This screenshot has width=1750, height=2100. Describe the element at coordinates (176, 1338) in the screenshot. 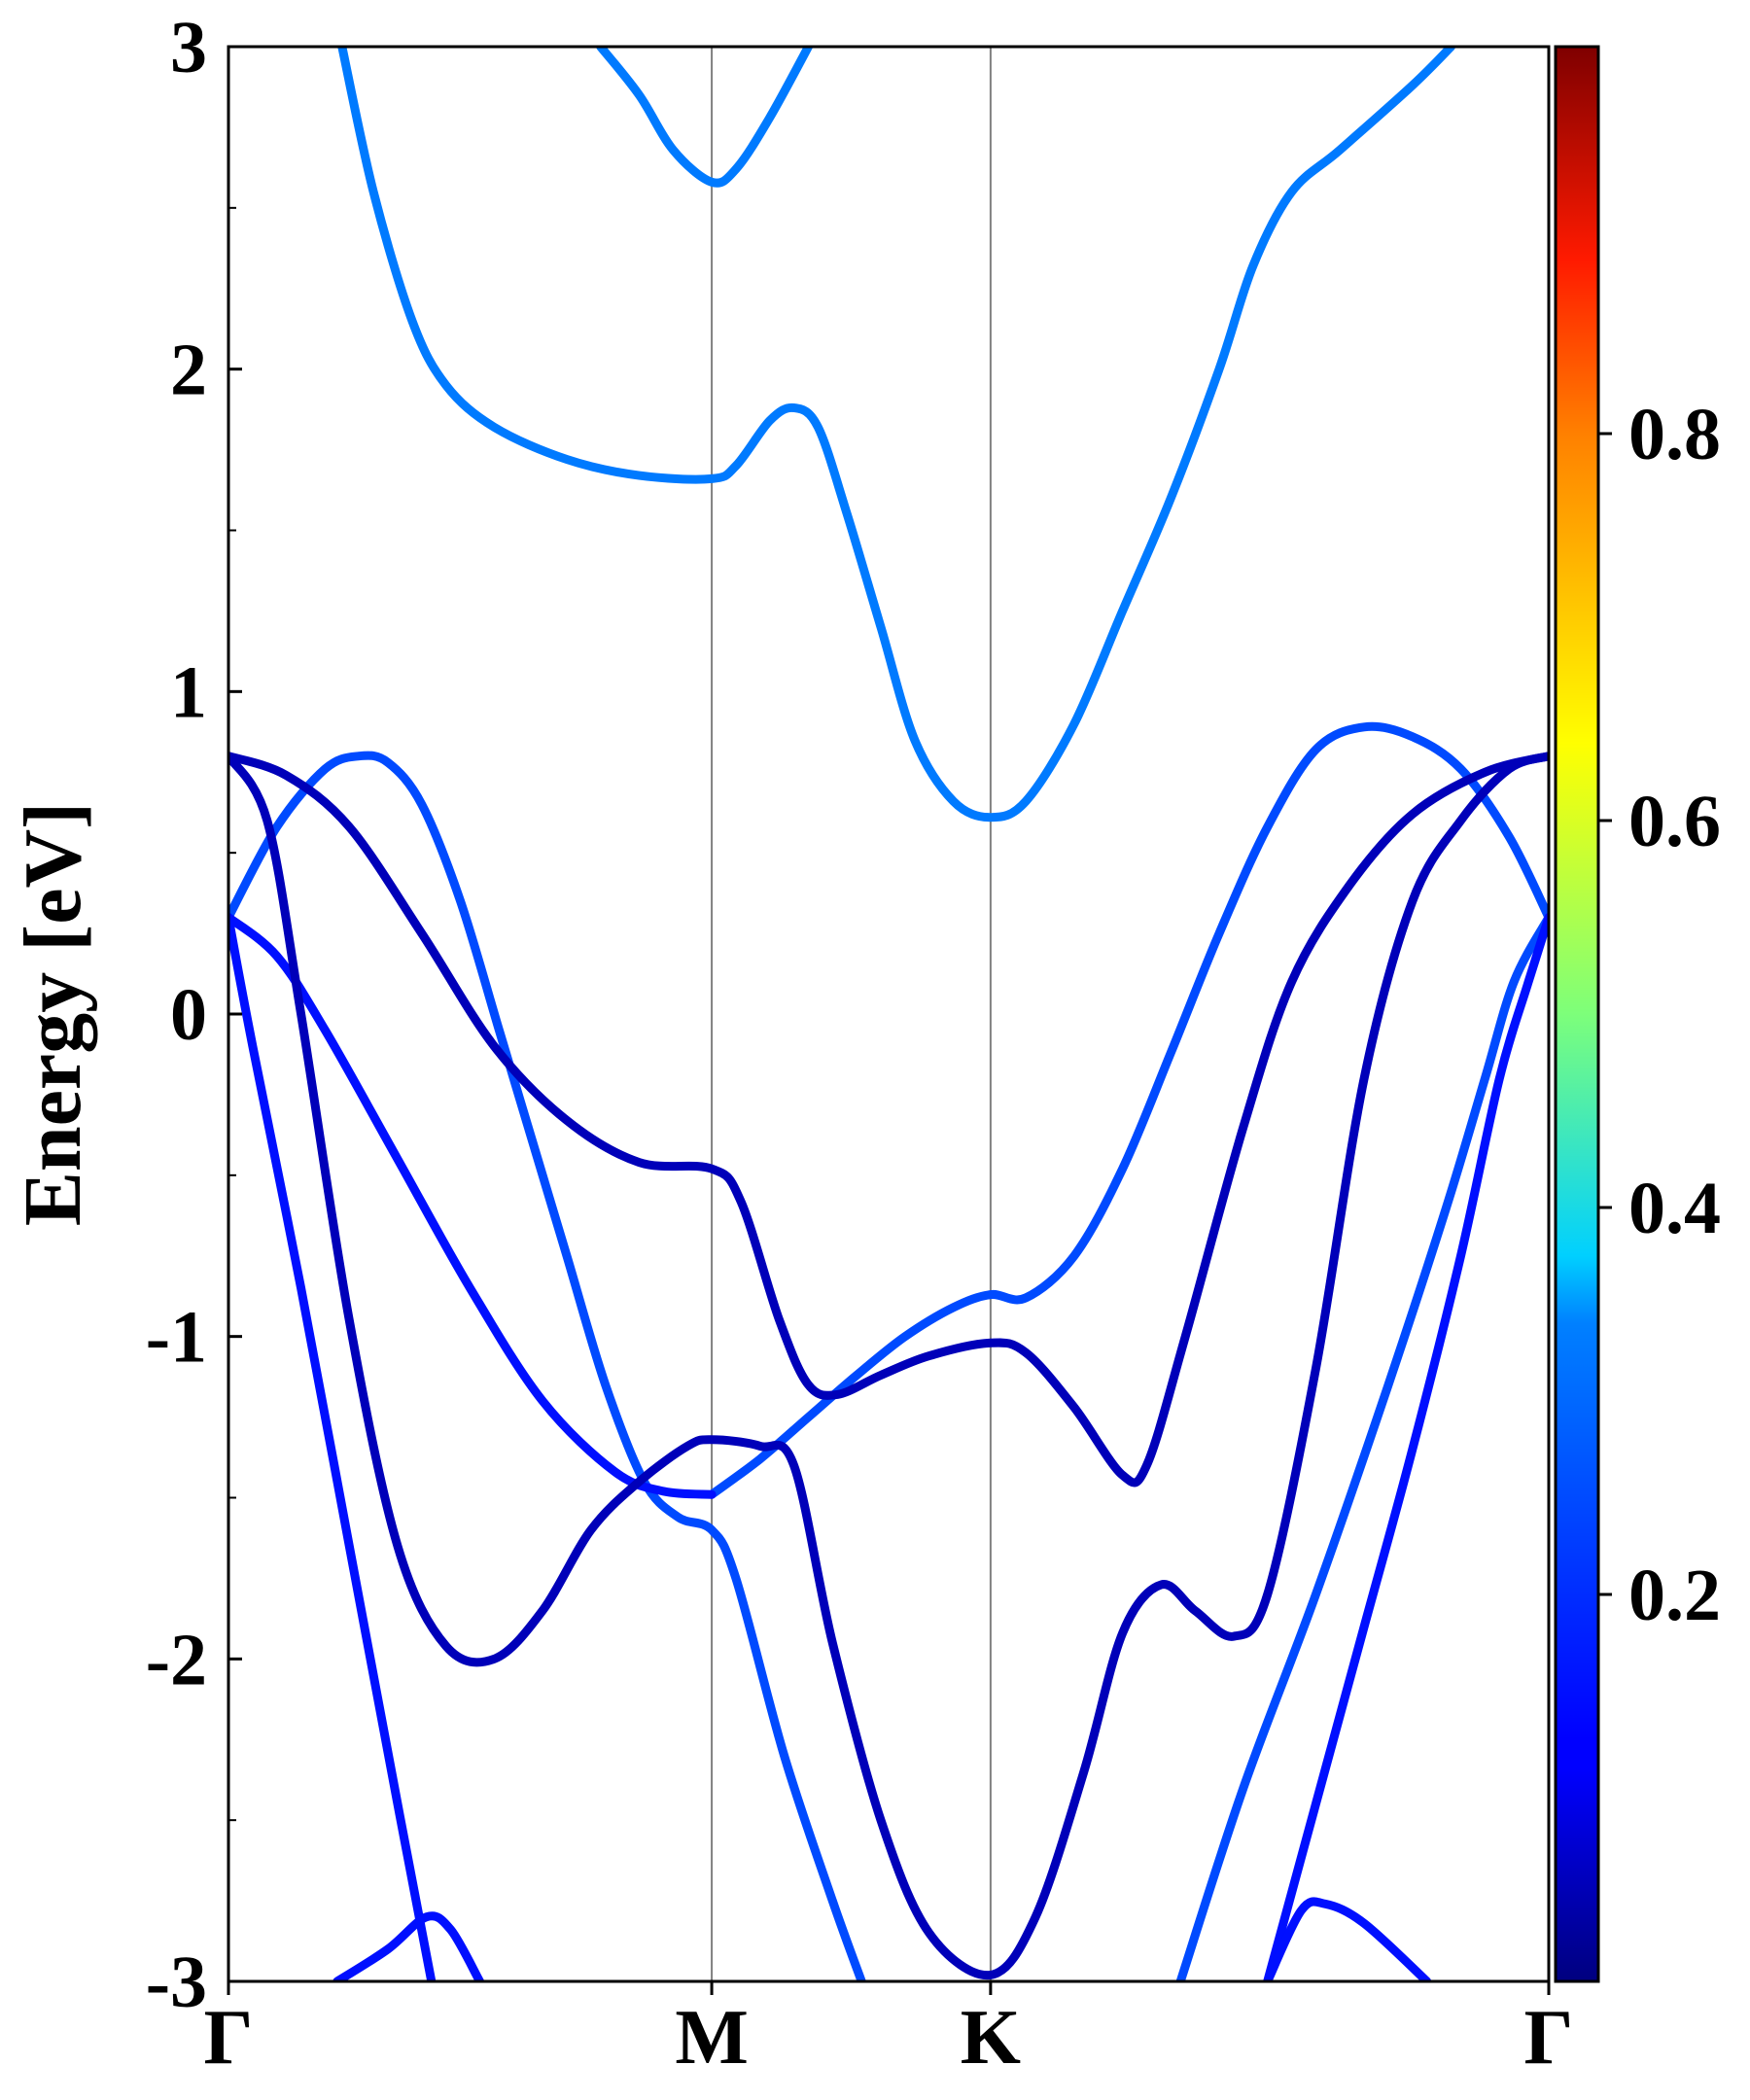

I see `y-tick-label: -1` at that location.